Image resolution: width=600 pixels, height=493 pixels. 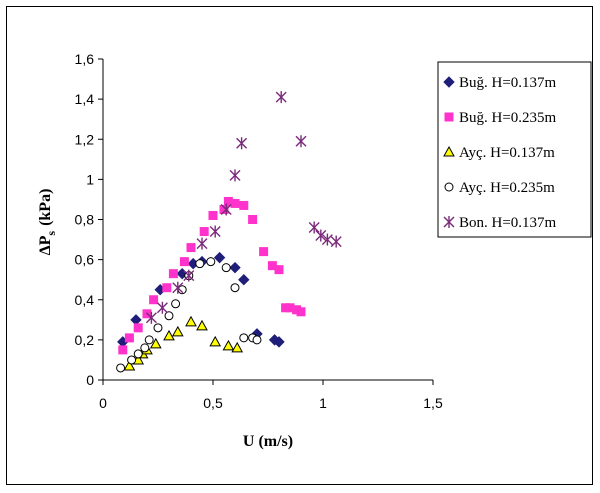 I want to click on y-tick-label: 0,4, so click(x=85, y=300).